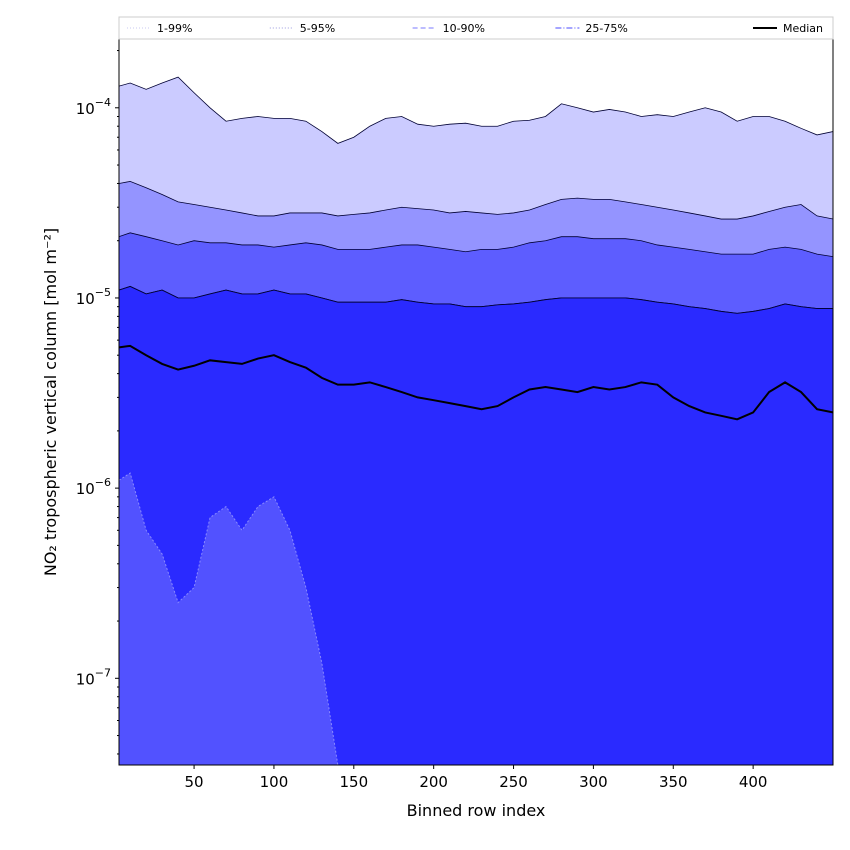  Describe the element at coordinates (606, 28) in the screenshot. I see `legend-label: 25-75%` at that location.